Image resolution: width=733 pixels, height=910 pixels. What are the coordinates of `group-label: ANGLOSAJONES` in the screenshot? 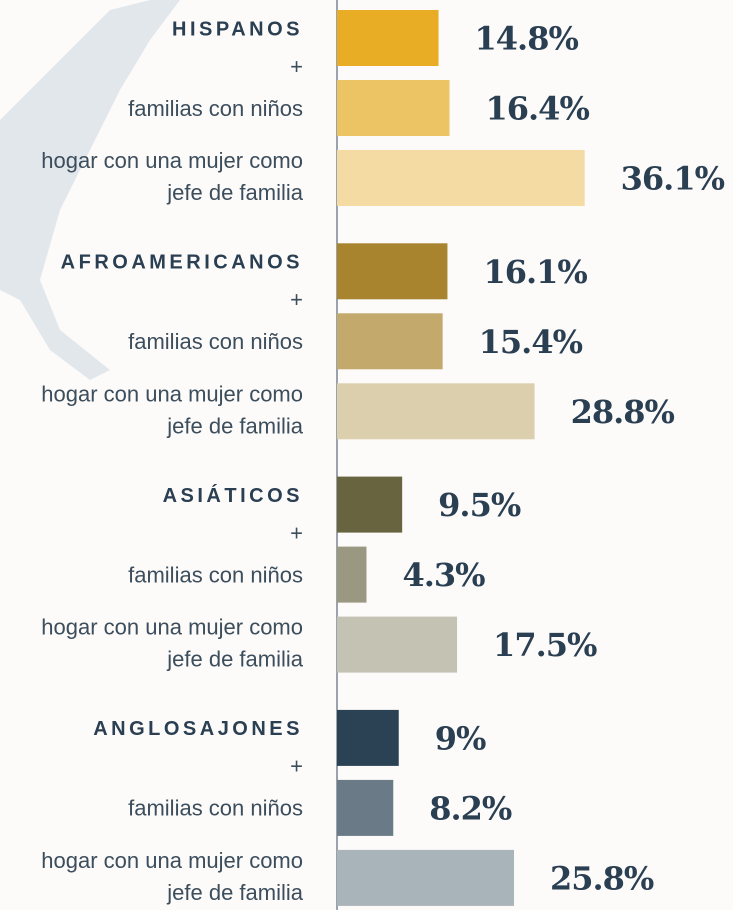 It's located at (198, 729).